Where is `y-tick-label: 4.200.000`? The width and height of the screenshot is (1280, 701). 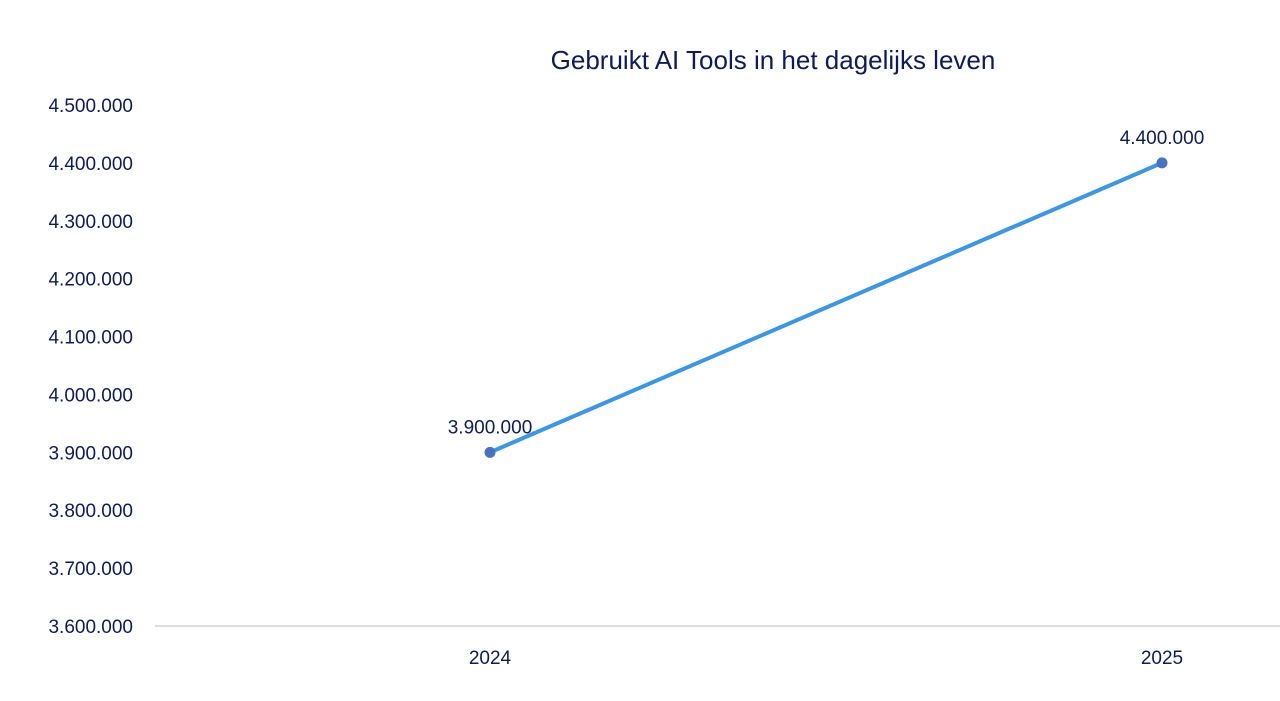 y-tick-label: 4.200.000 is located at coordinates (90, 280).